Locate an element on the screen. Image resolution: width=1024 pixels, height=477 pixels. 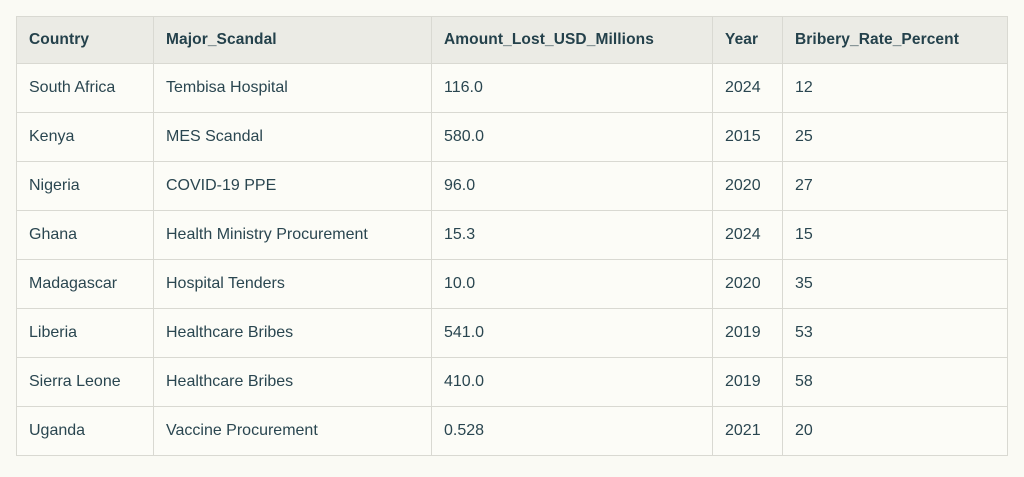
table-row: Nigeria COVID-19 PPE 96.0 2020 27 is located at coordinates (512, 186).